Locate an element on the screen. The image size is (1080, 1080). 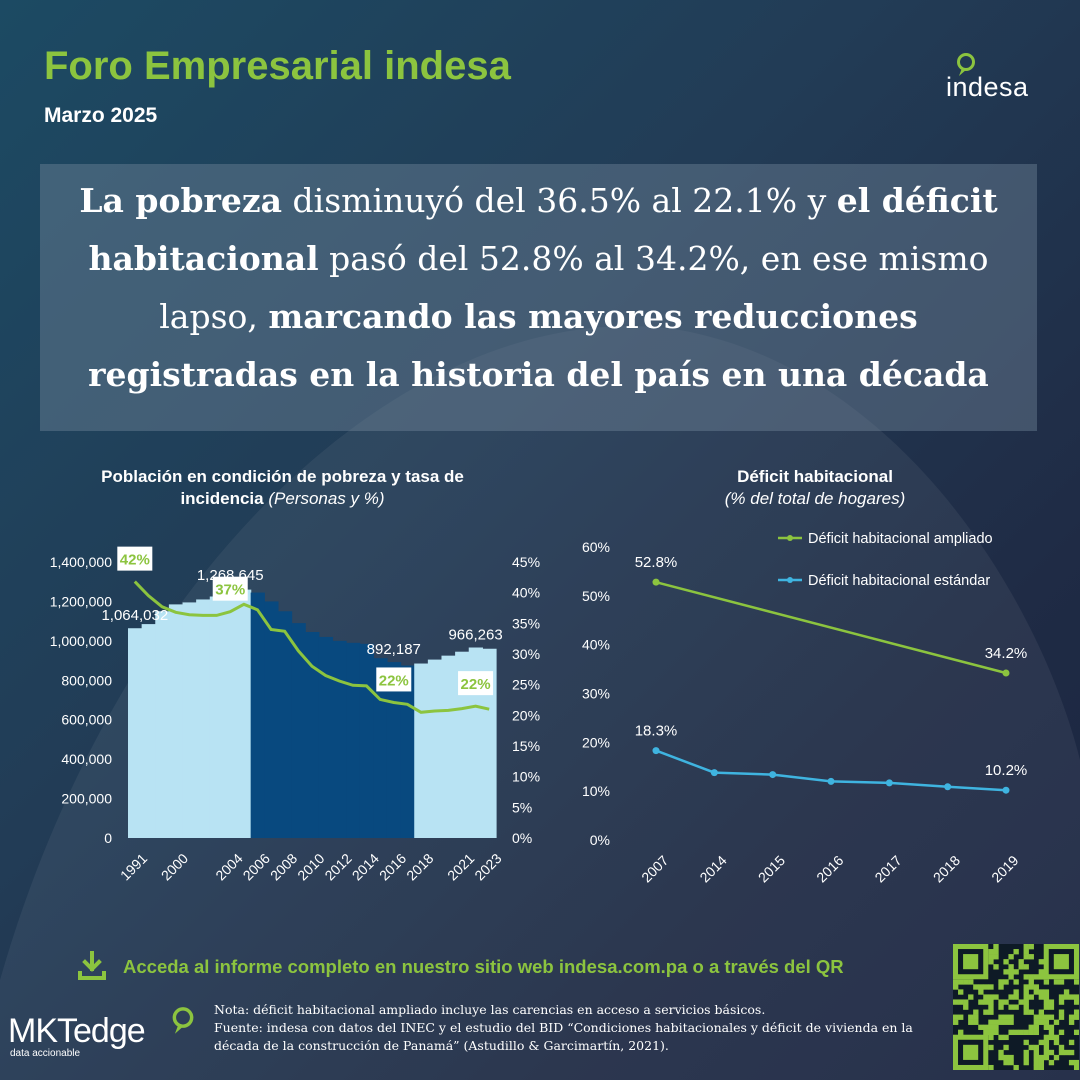
x-tick-label: 2014 is located at coordinates (365, 866).